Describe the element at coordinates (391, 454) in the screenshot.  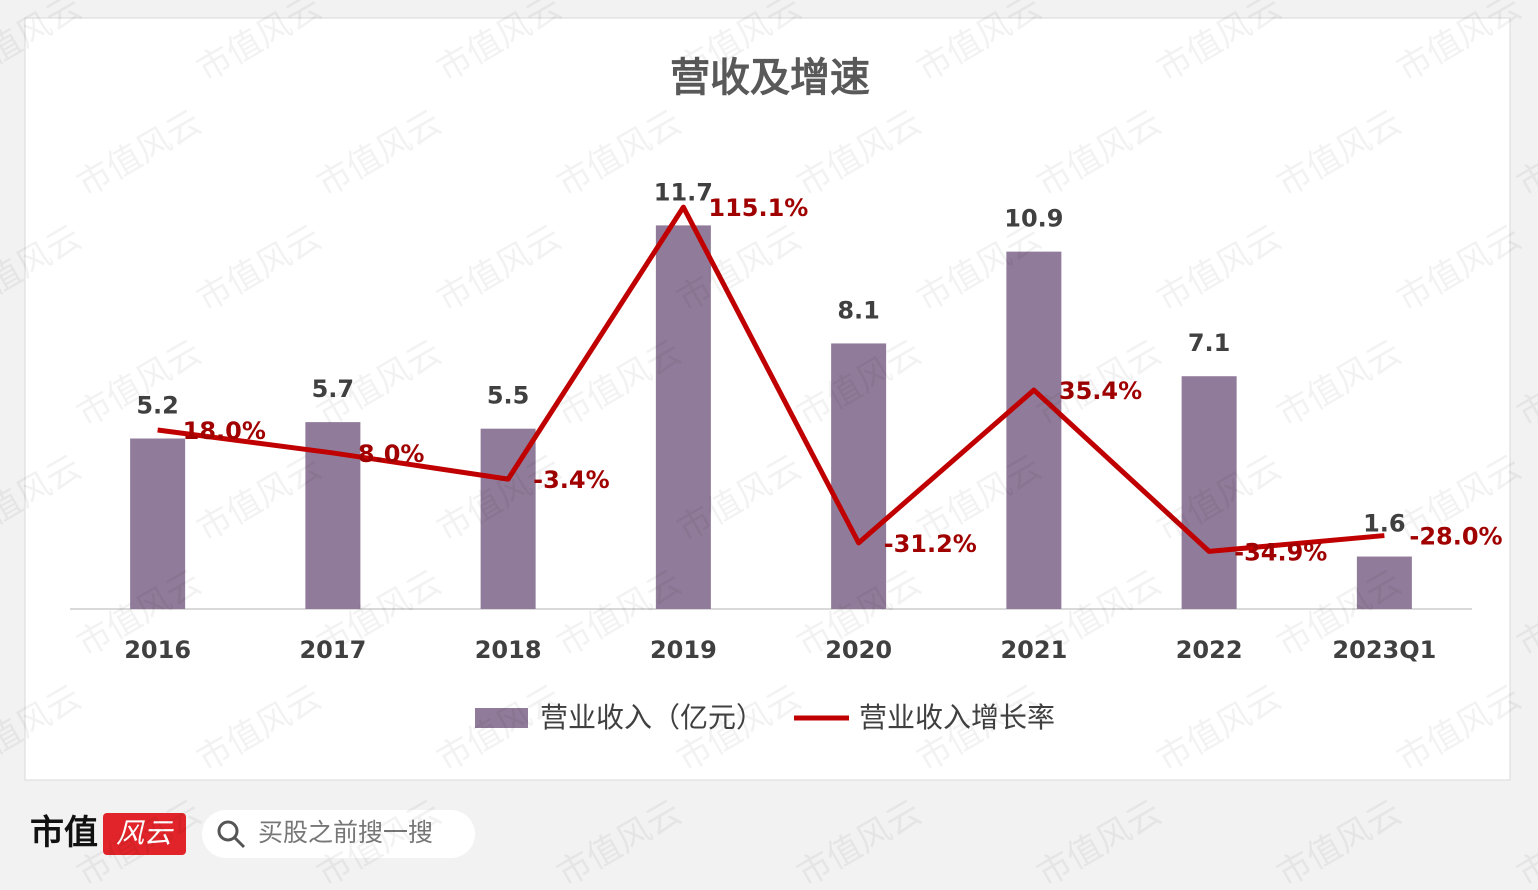
I see `line-label: 8.0%` at that location.